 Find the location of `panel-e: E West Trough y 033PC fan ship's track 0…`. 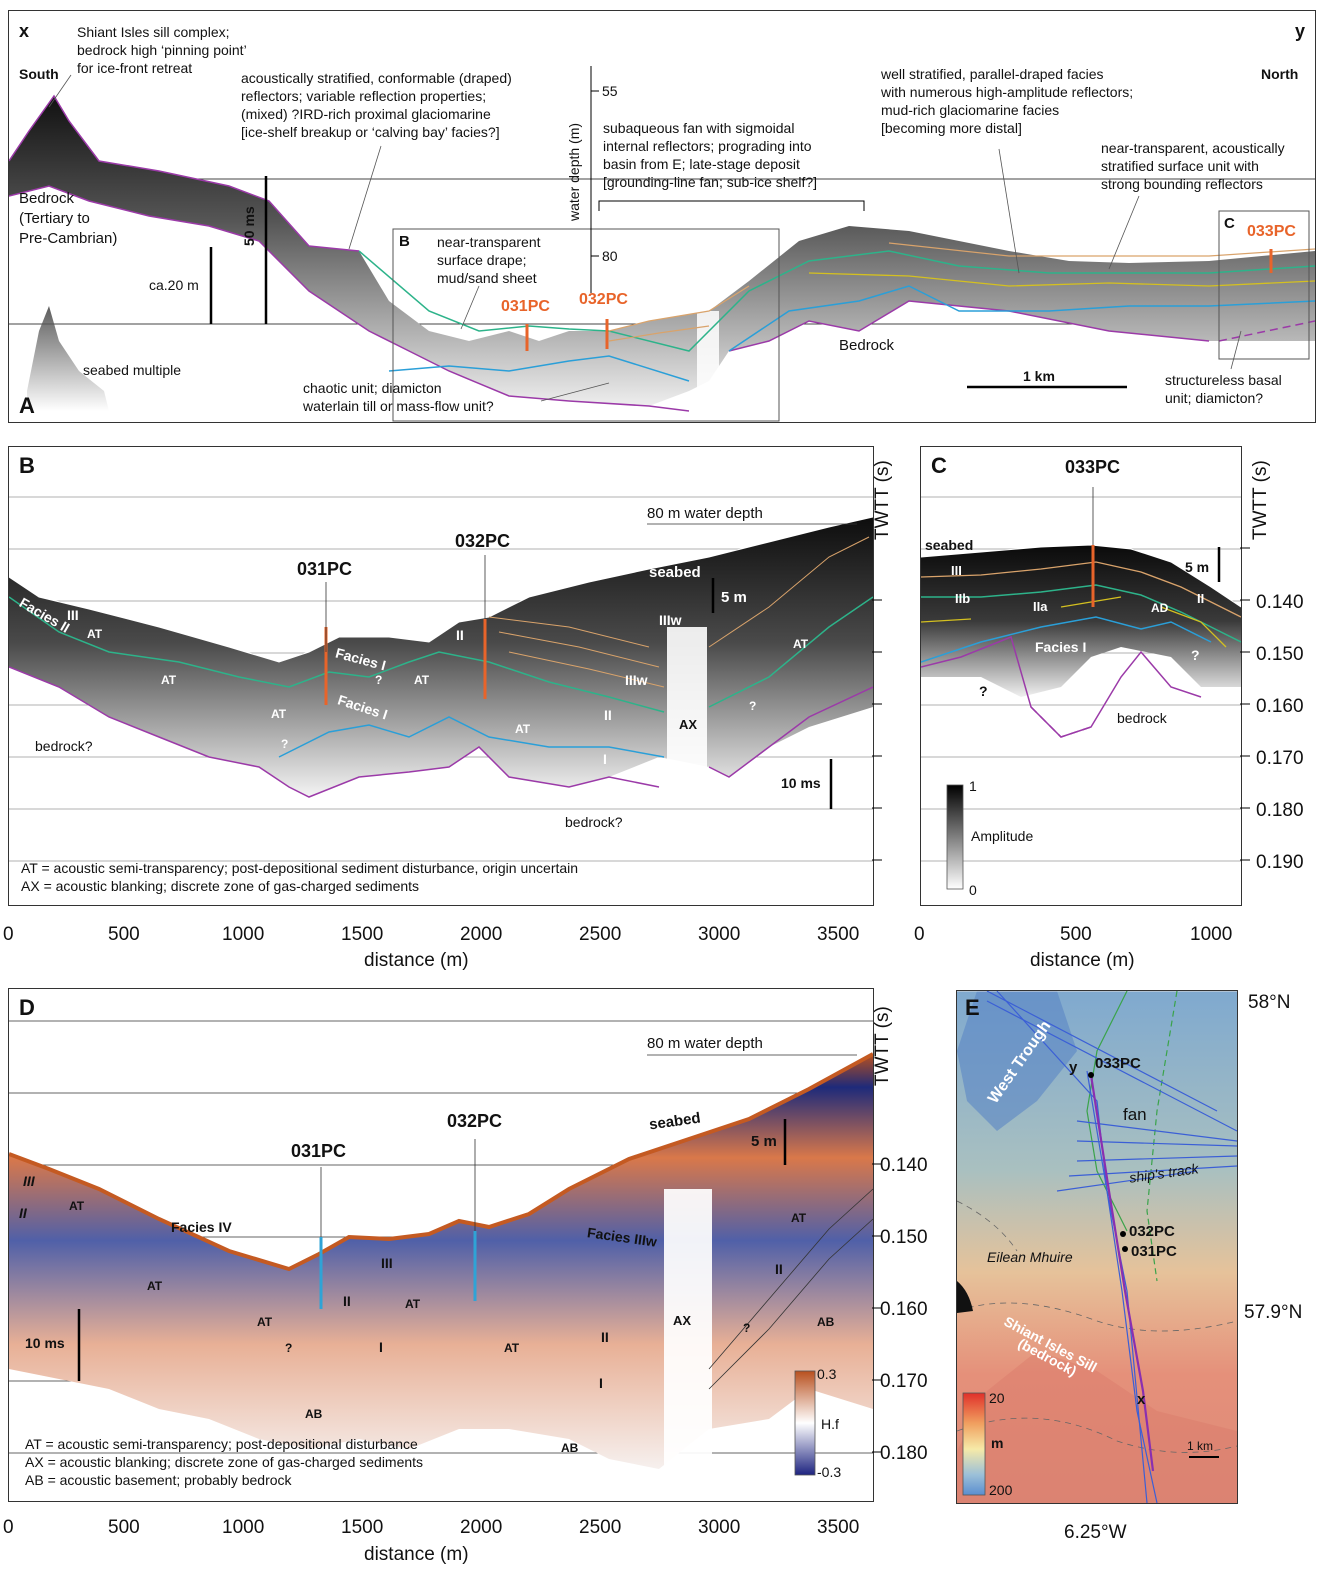

panel-e: E West Trough y 033PC fan ship's track 0… is located at coordinates (1097, 1247).